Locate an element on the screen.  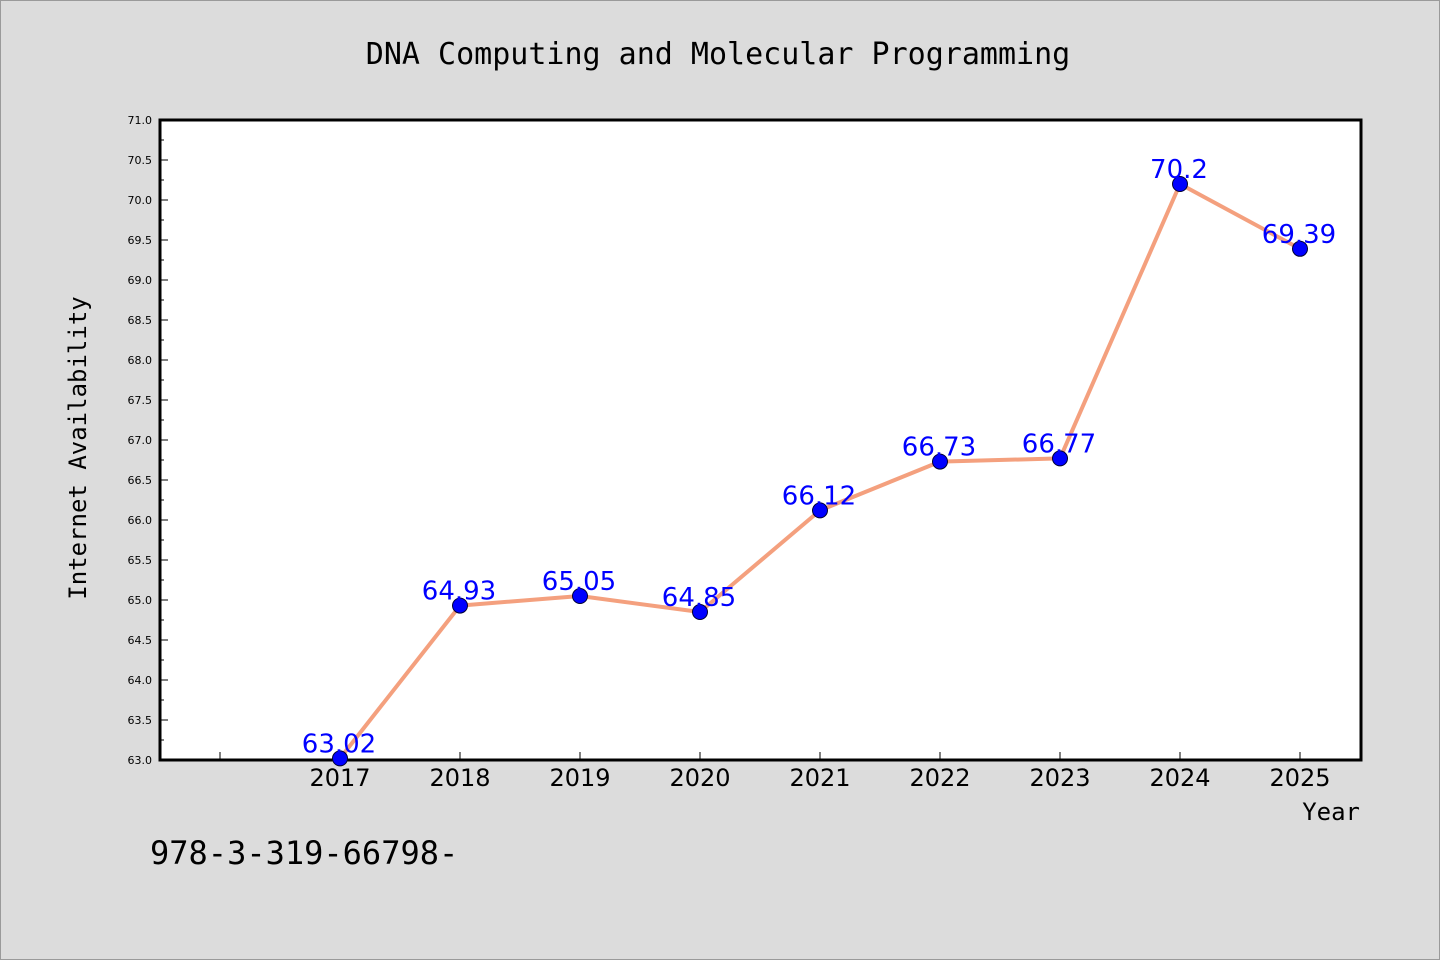
x-tick-label: 2024 is located at coordinates (1179, 778).